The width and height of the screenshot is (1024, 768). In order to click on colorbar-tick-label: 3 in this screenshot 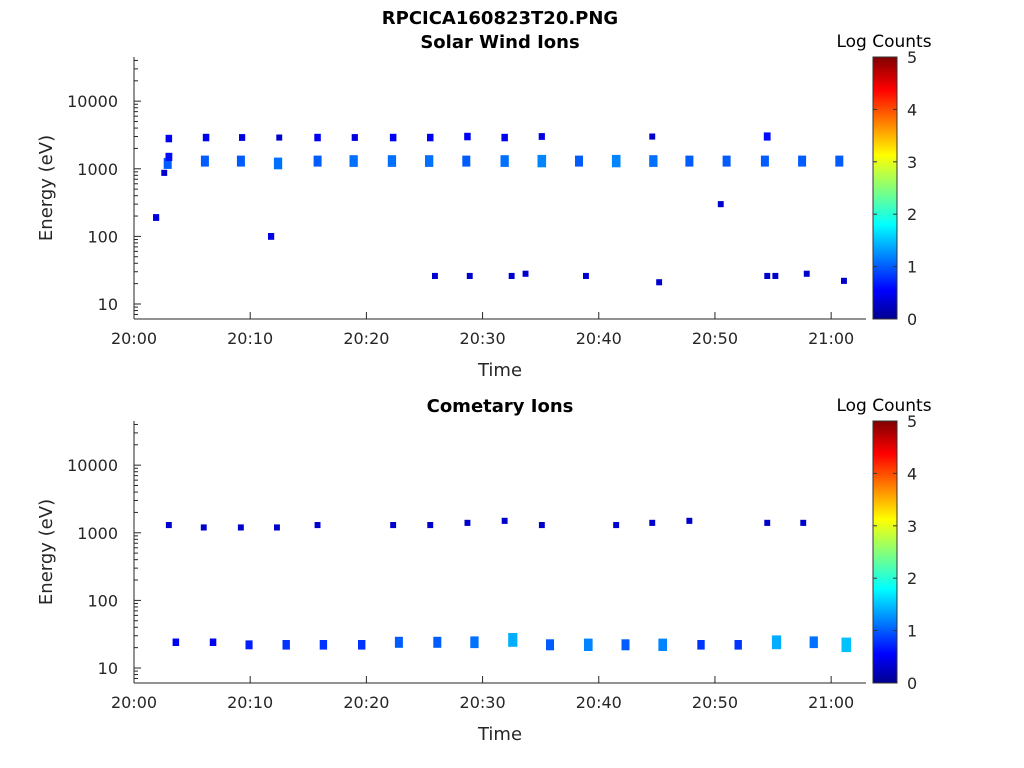, I will do `click(912, 526)`.